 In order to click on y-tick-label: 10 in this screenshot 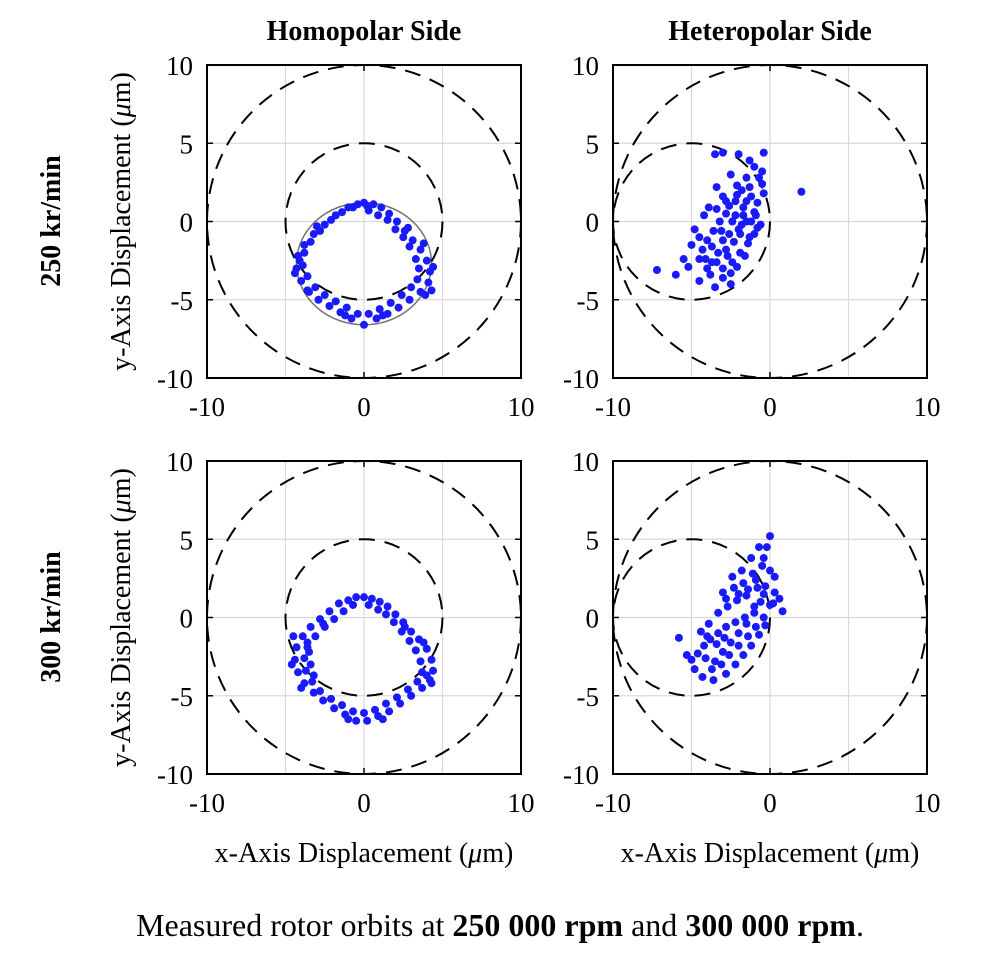, I will do `click(585, 462)`.